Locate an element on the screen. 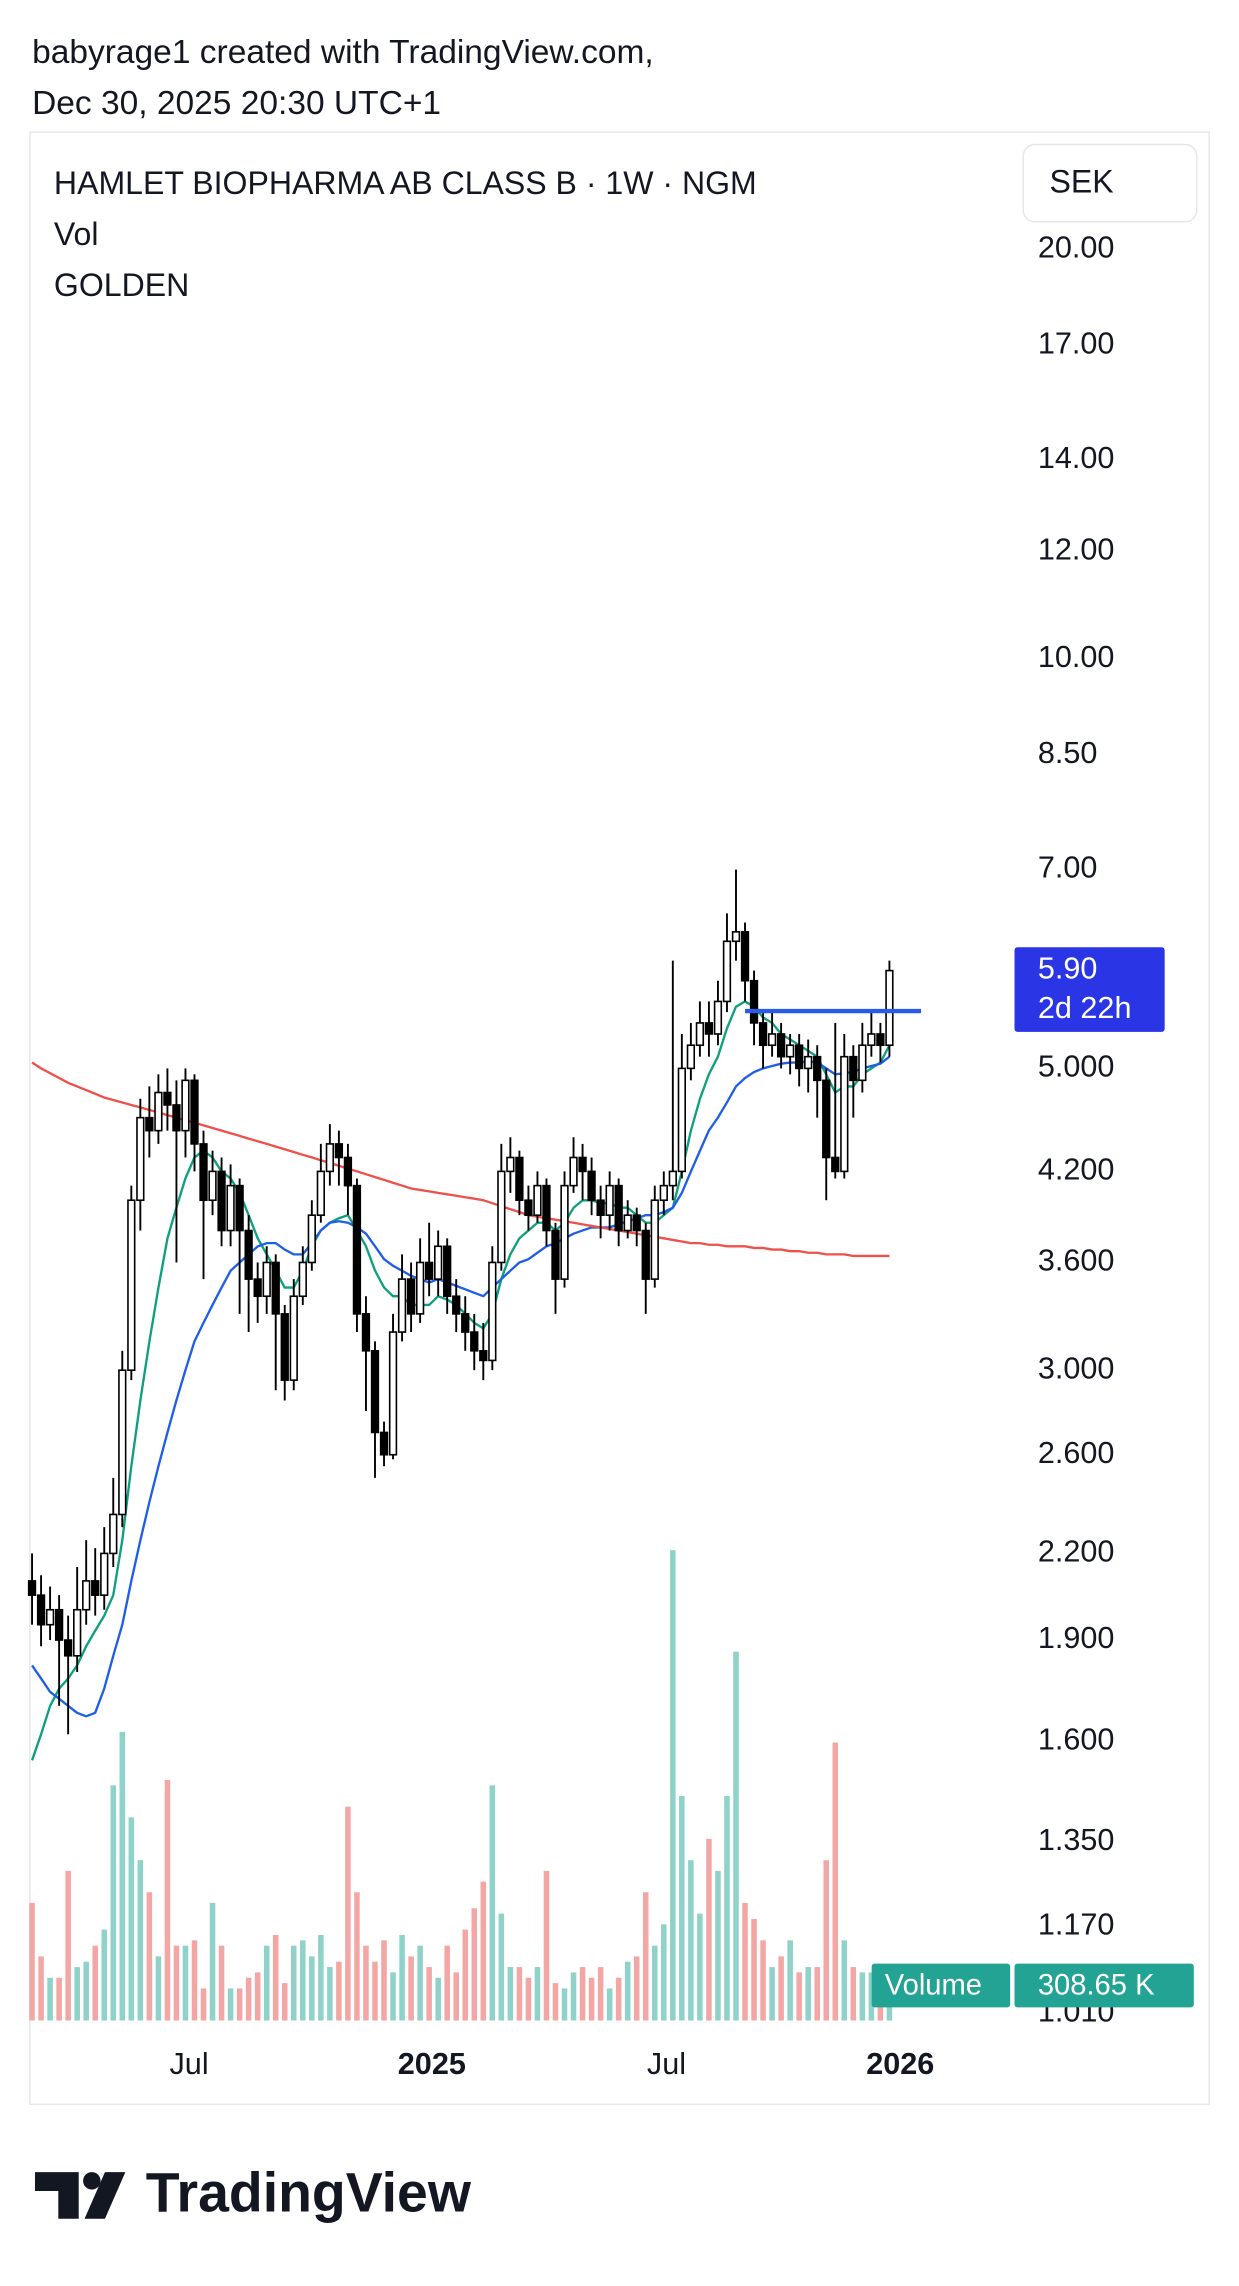  logo-text: TradingView is located at coordinates (309, 2193).